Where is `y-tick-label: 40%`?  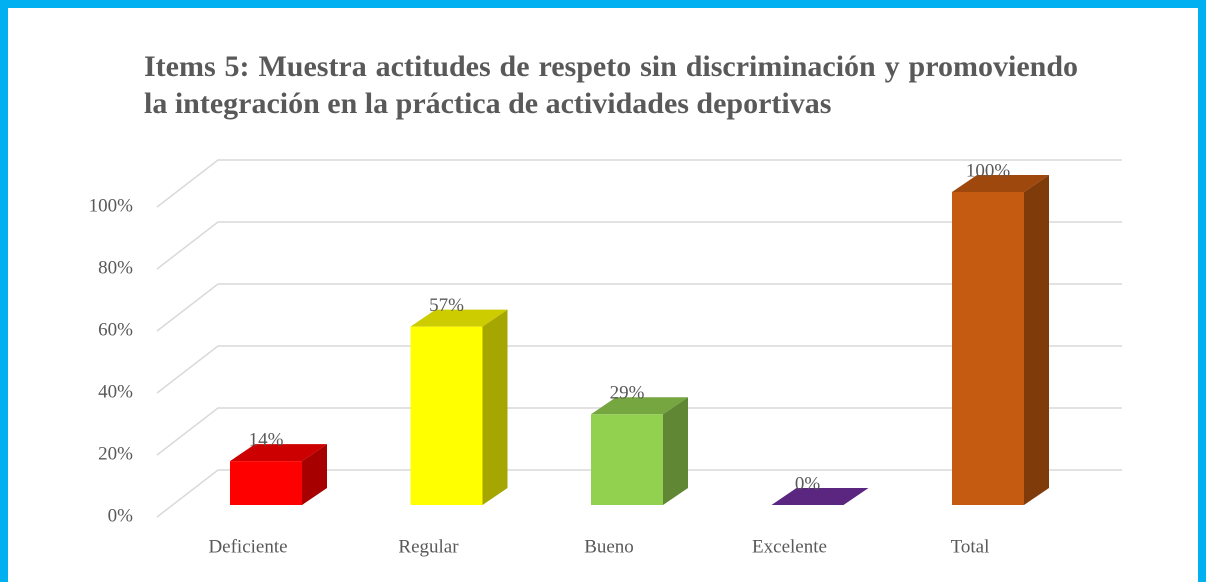 y-tick-label: 40% is located at coordinates (115, 391).